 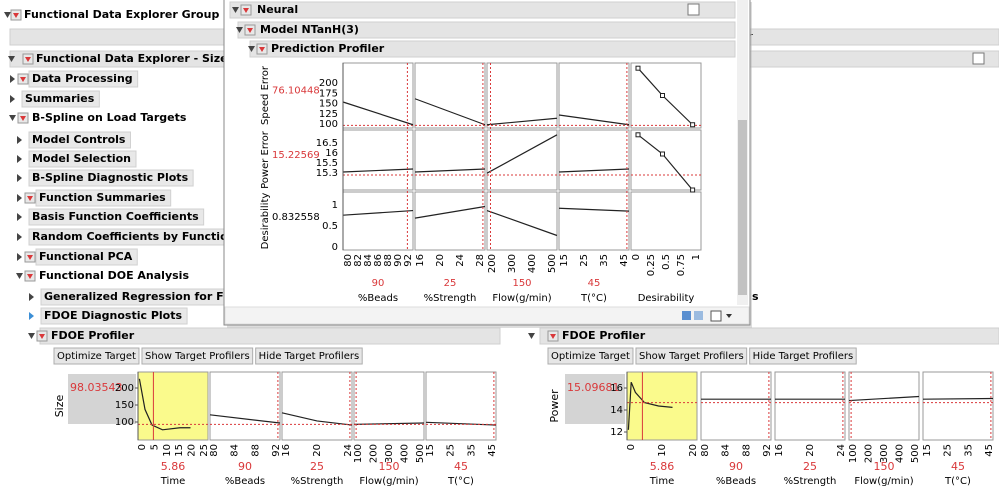 I want to click on red-menu-arrow, so click(x=23, y=118).